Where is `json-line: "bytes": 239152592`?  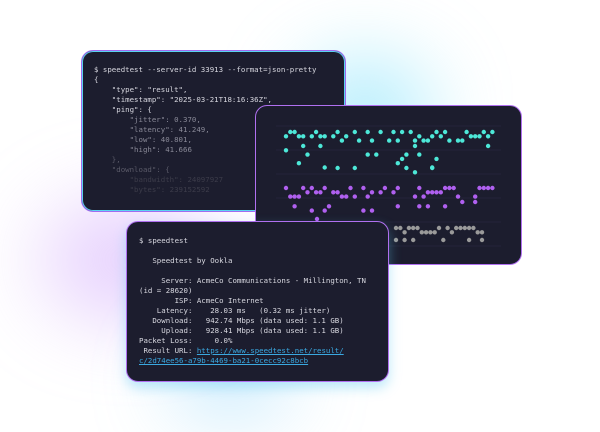
json-line: "bytes": 239152592 is located at coordinates (152, 189).